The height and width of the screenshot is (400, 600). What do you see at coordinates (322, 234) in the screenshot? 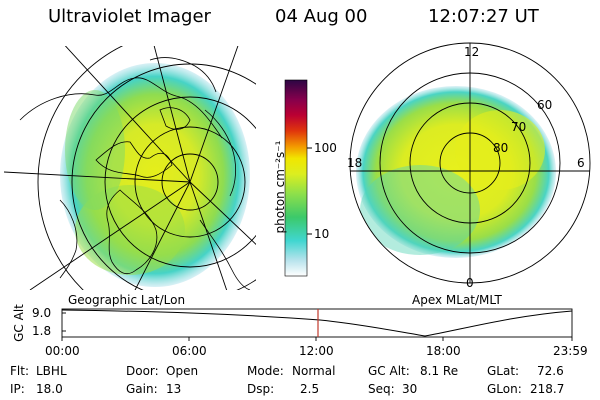
I see `colorbar-tick-10: 10` at bounding box center [322, 234].